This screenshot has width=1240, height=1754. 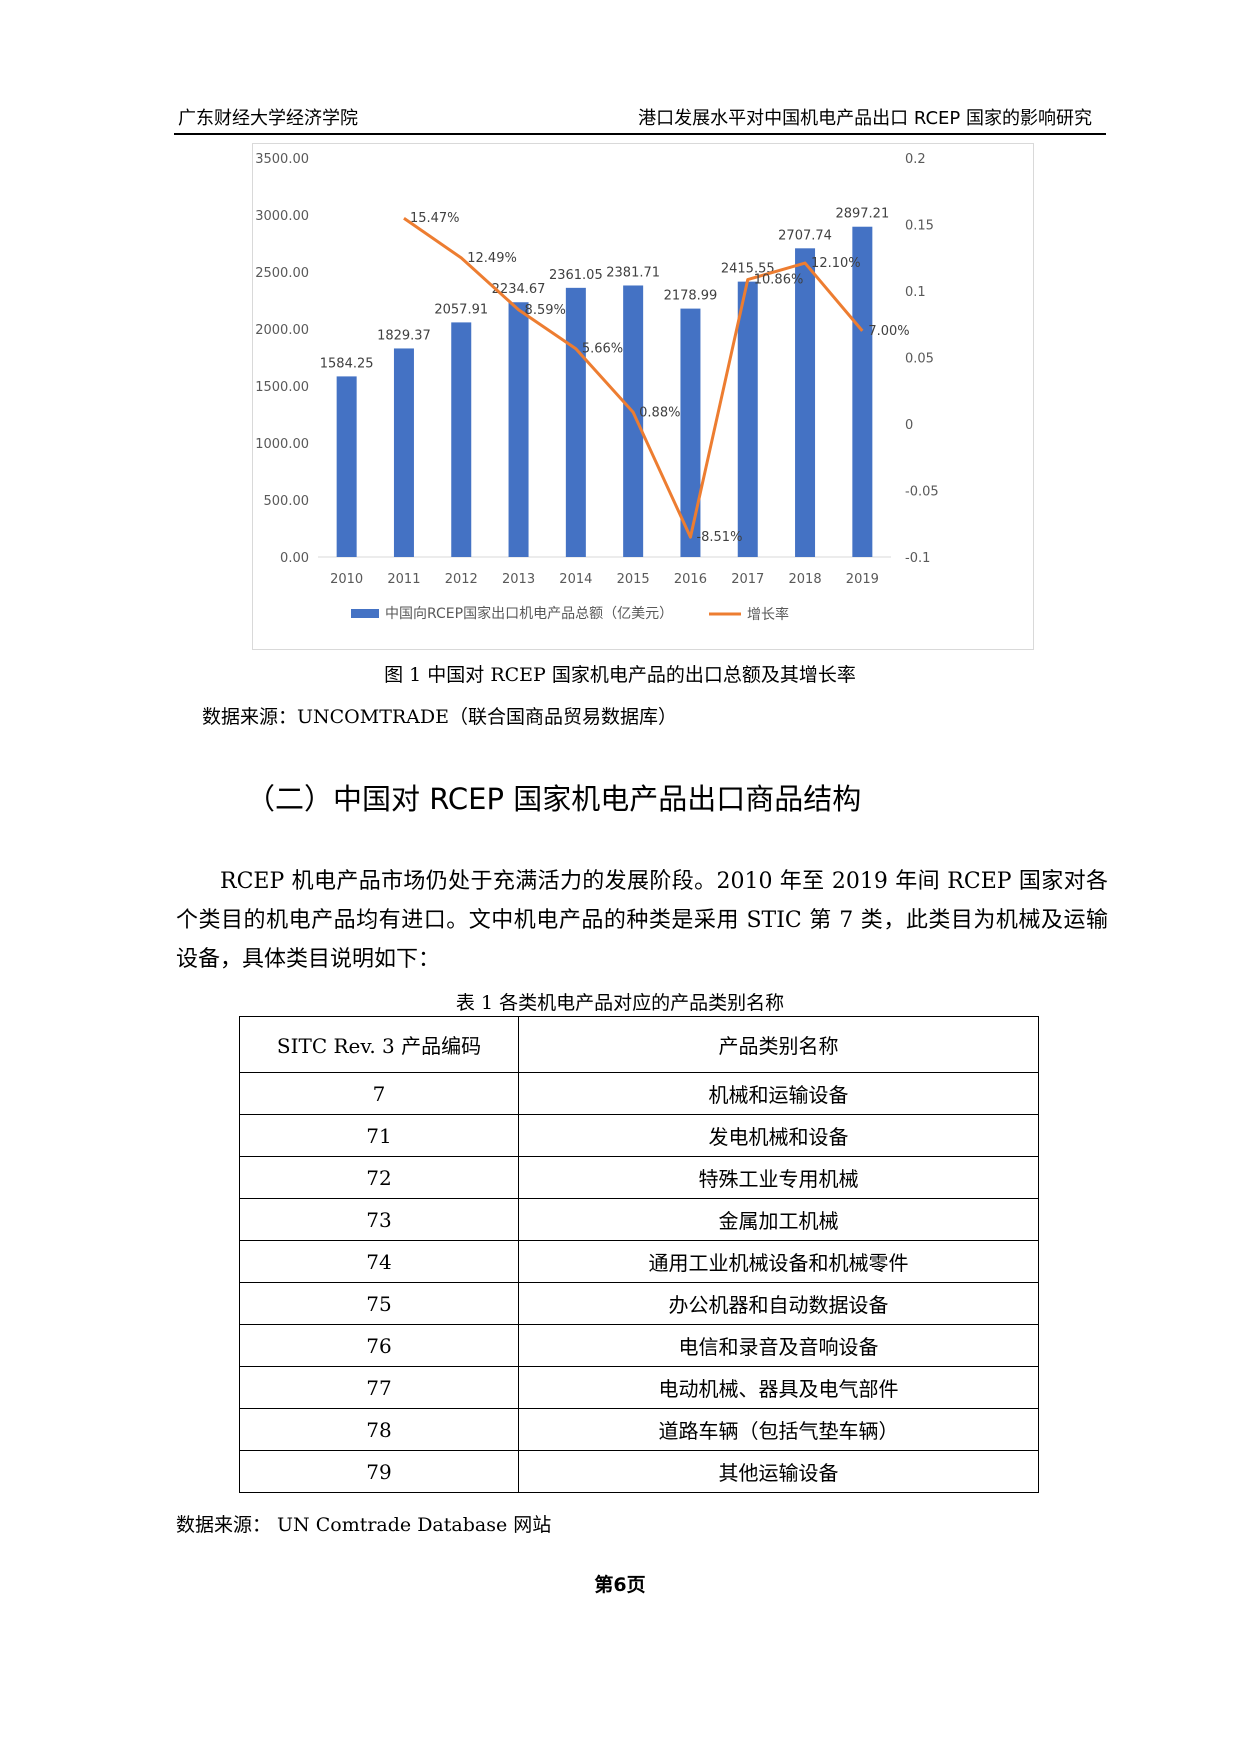 I want to click on y-left-tick-label: 0.00, so click(x=294, y=558).